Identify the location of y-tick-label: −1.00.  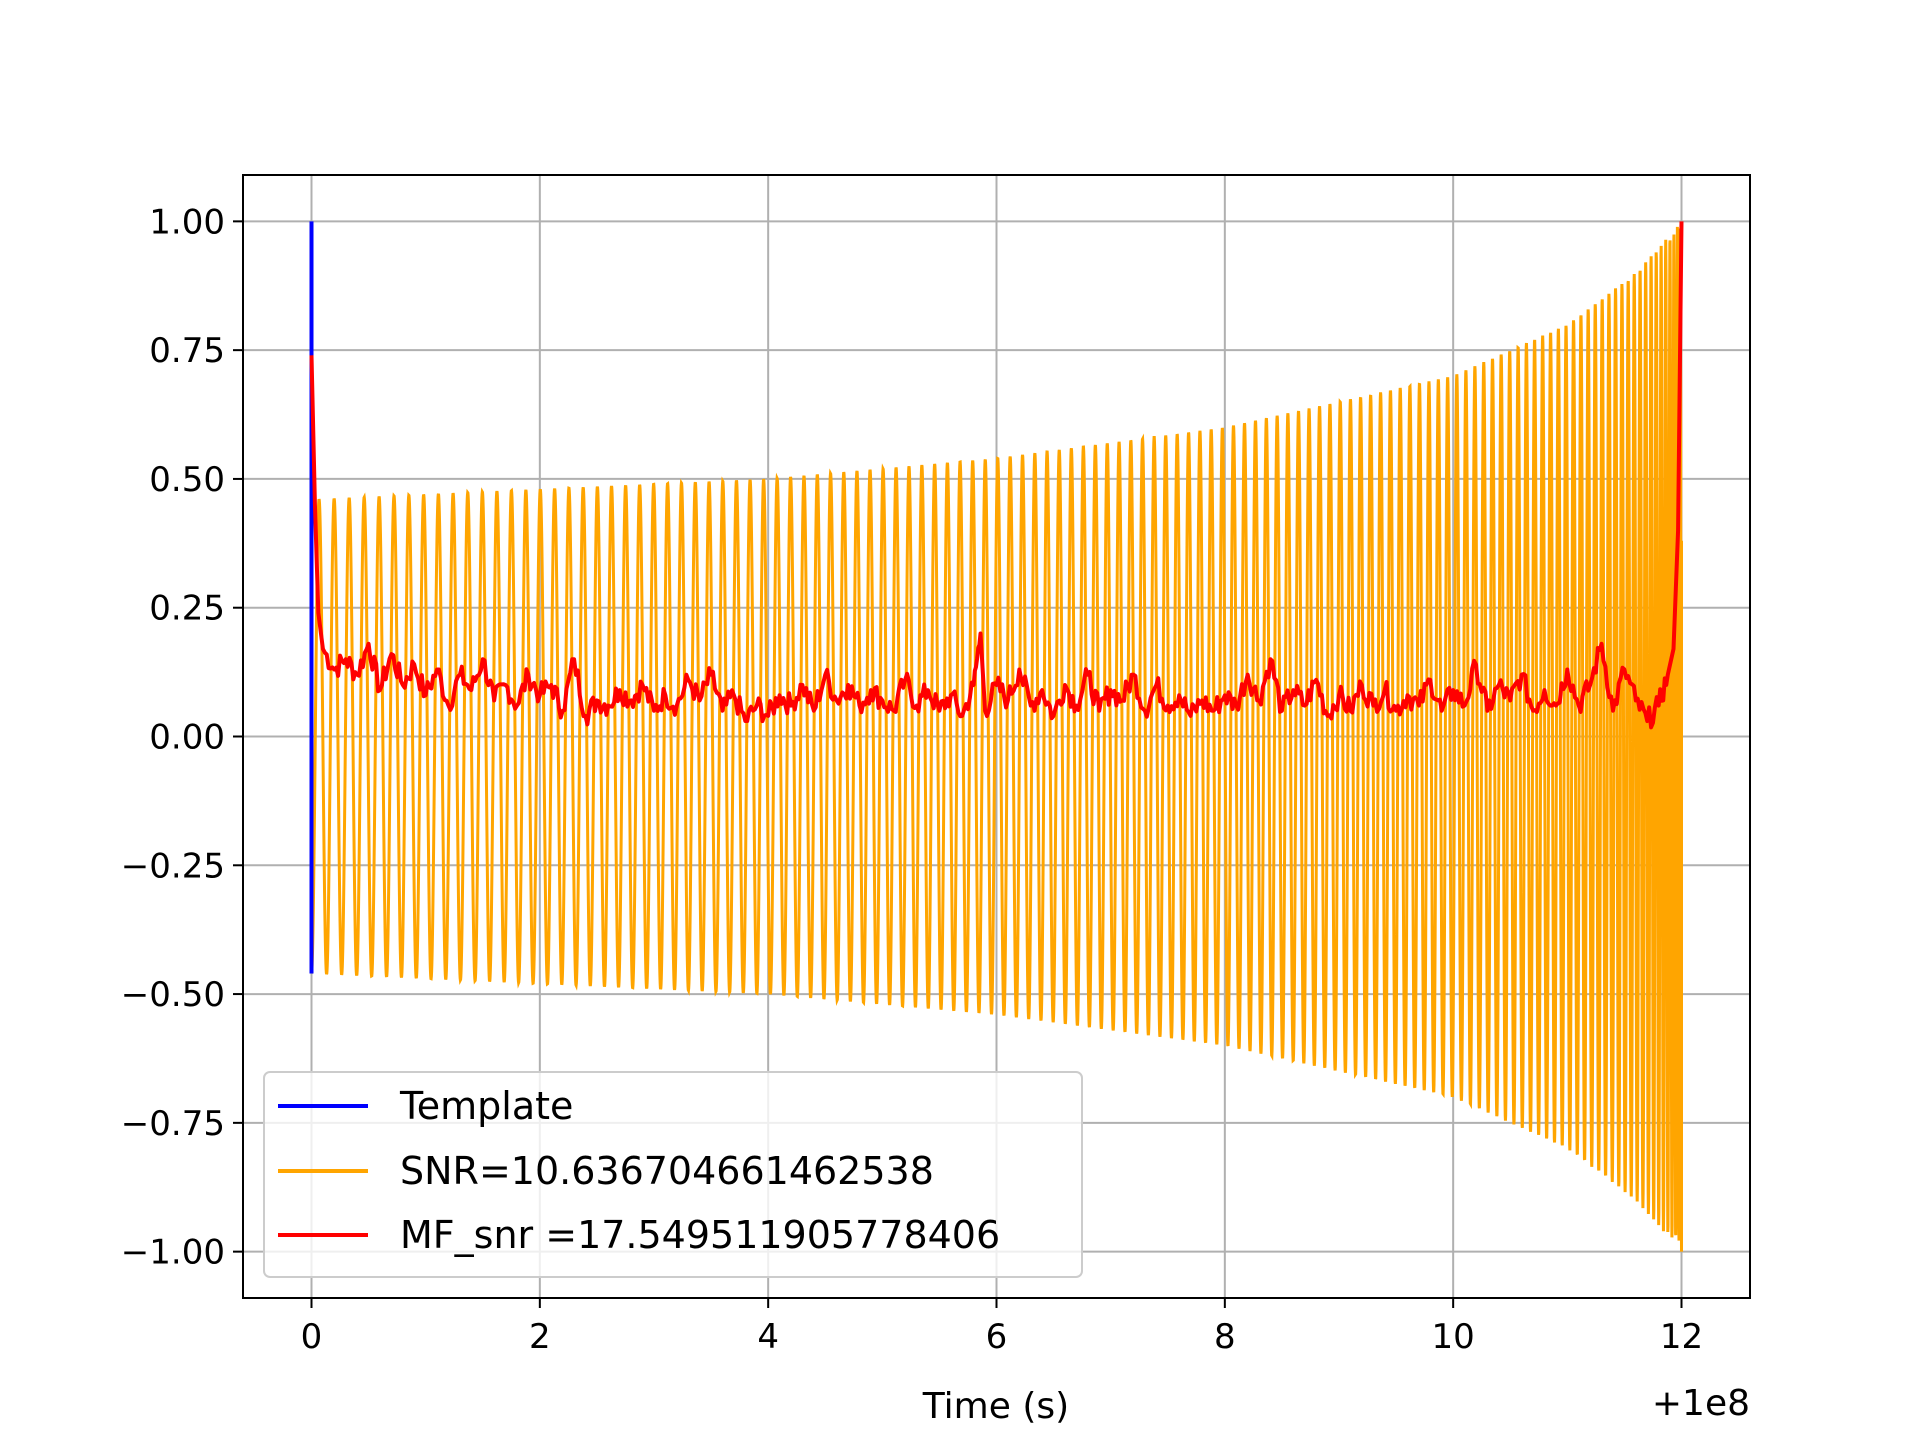
(173, 1253).